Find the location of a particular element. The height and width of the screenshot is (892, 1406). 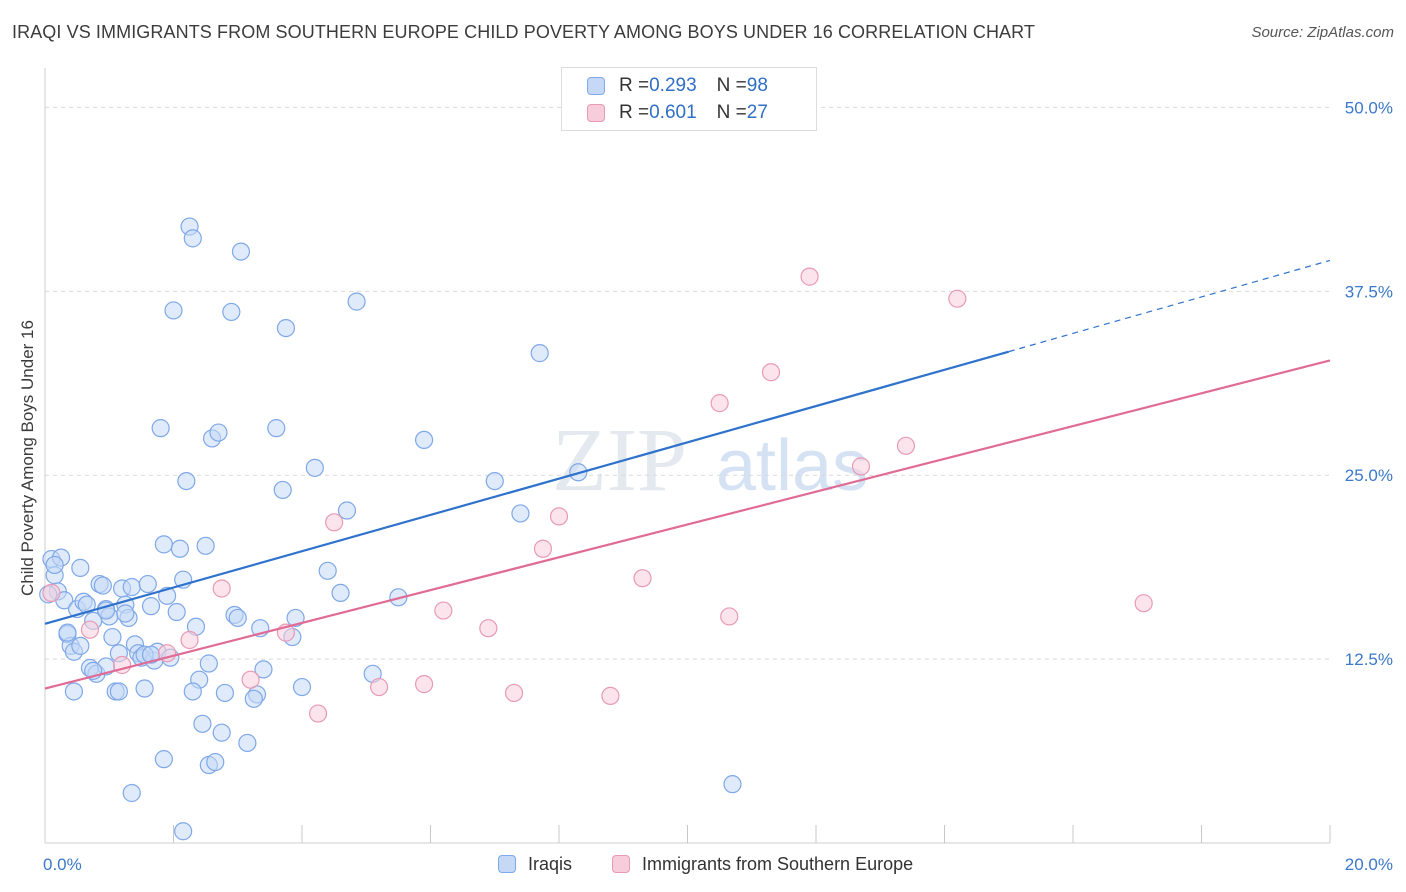

trend-line-extension is located at coordinates (1169, 306).